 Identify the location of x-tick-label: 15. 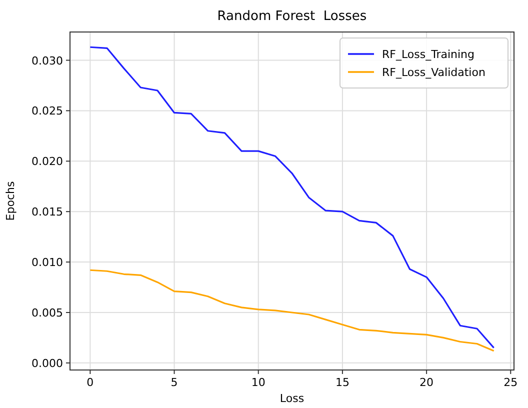
(342, 382).